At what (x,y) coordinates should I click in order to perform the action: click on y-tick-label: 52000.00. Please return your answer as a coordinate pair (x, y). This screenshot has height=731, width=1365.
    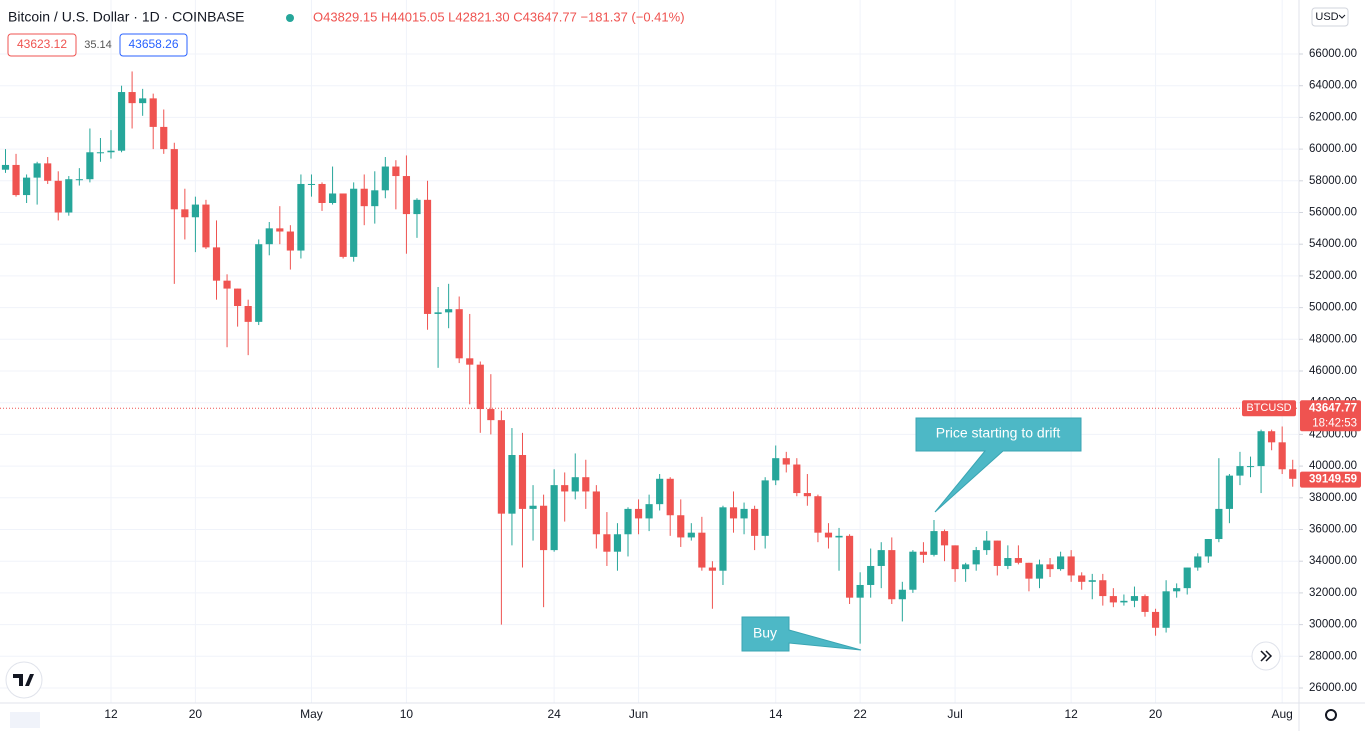
    Looking at the image, I should click on (1333, 276).